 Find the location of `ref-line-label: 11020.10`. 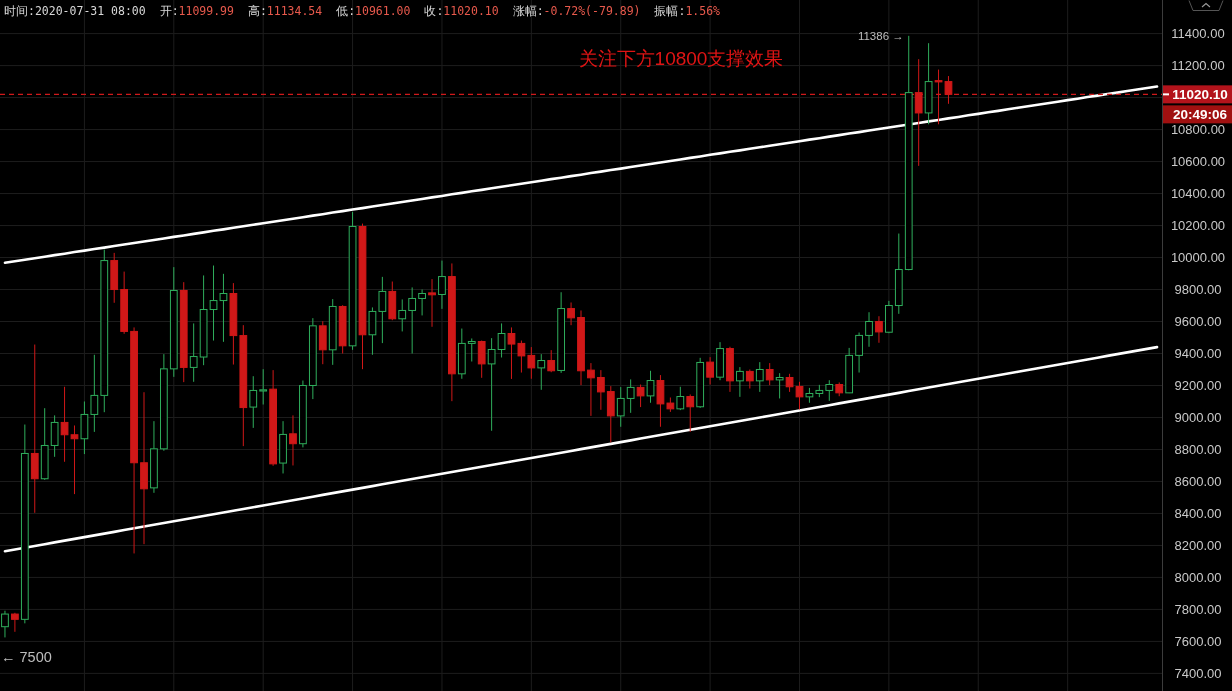

ref-line-label: 11020.10 is located at coordinates (1200, 95).